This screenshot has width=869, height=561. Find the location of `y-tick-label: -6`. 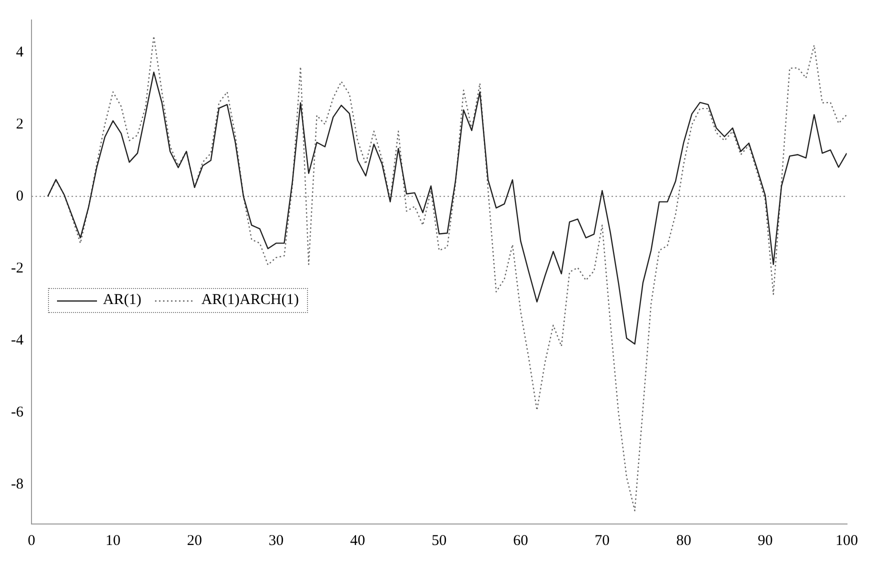

y-tick-label: -6 is located at coordinates (17, 412).